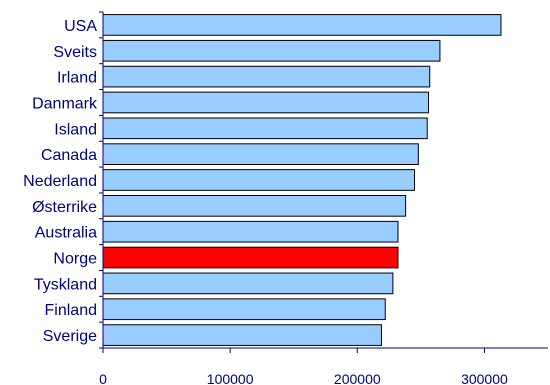 Image resolution: width=550 pixels, height=385 pixels. I want to click on bar-island, so click(265, 128).